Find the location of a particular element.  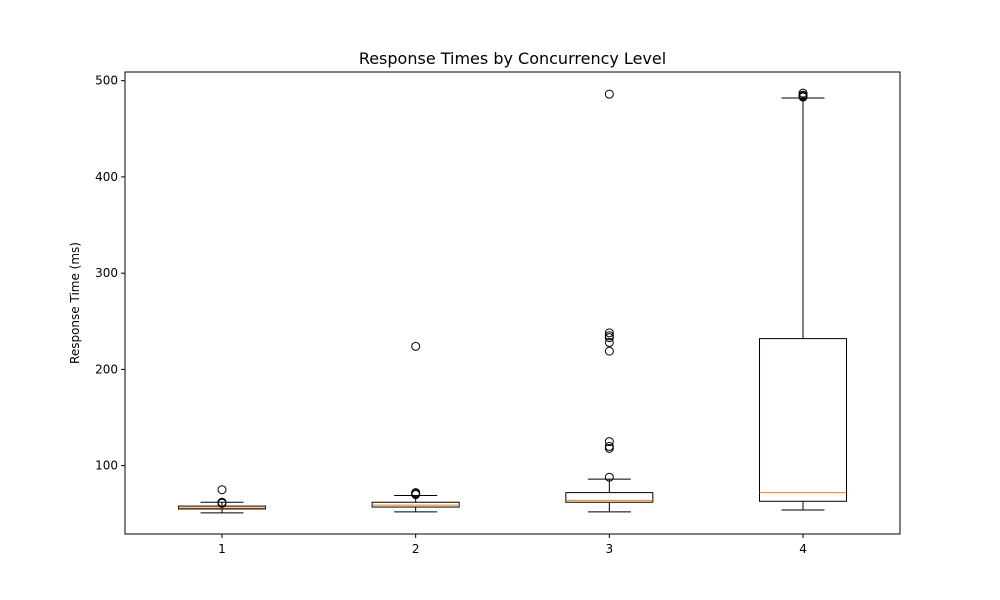

y-axis-label: Response Time (ms) is located at coordinates (75, 303).